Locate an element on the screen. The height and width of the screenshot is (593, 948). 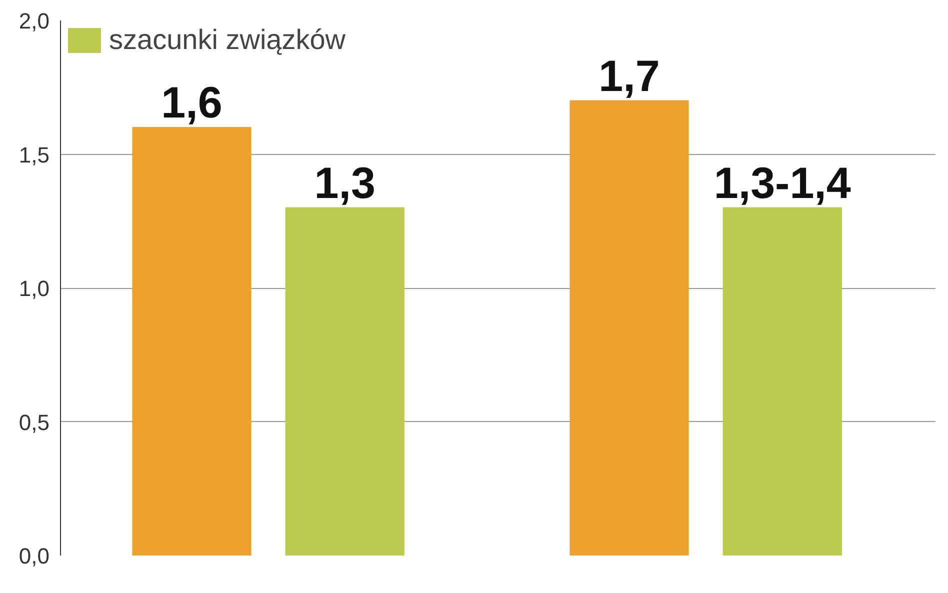
y-tick-label: 0,5 is located at coordinates (34, 422).